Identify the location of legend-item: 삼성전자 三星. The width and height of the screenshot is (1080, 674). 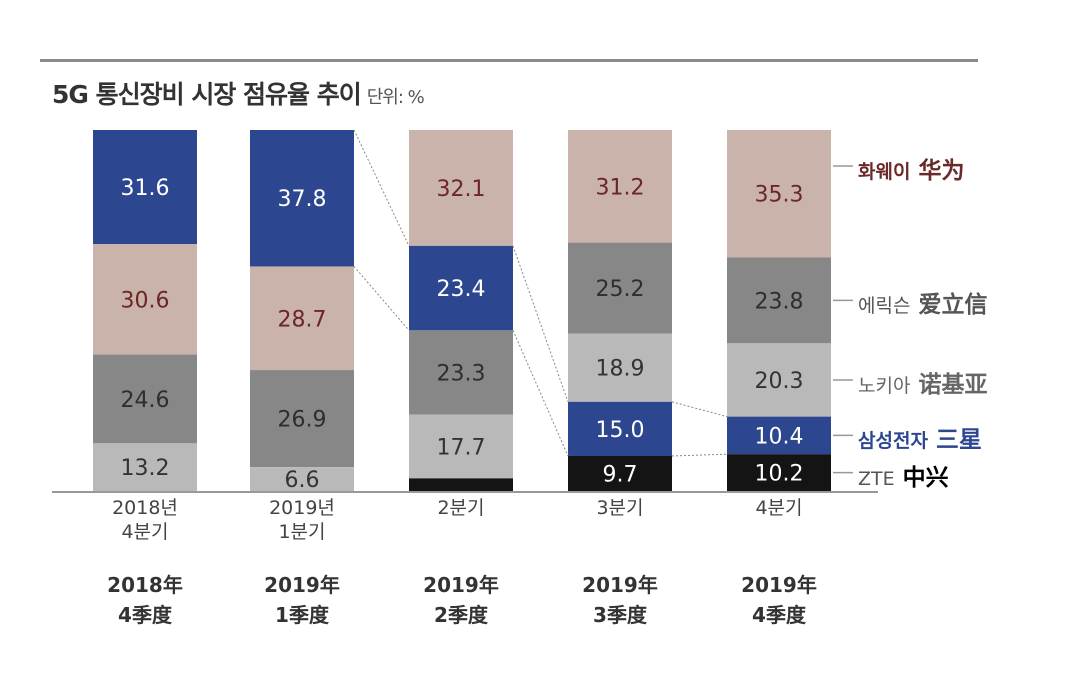
(920, 437).